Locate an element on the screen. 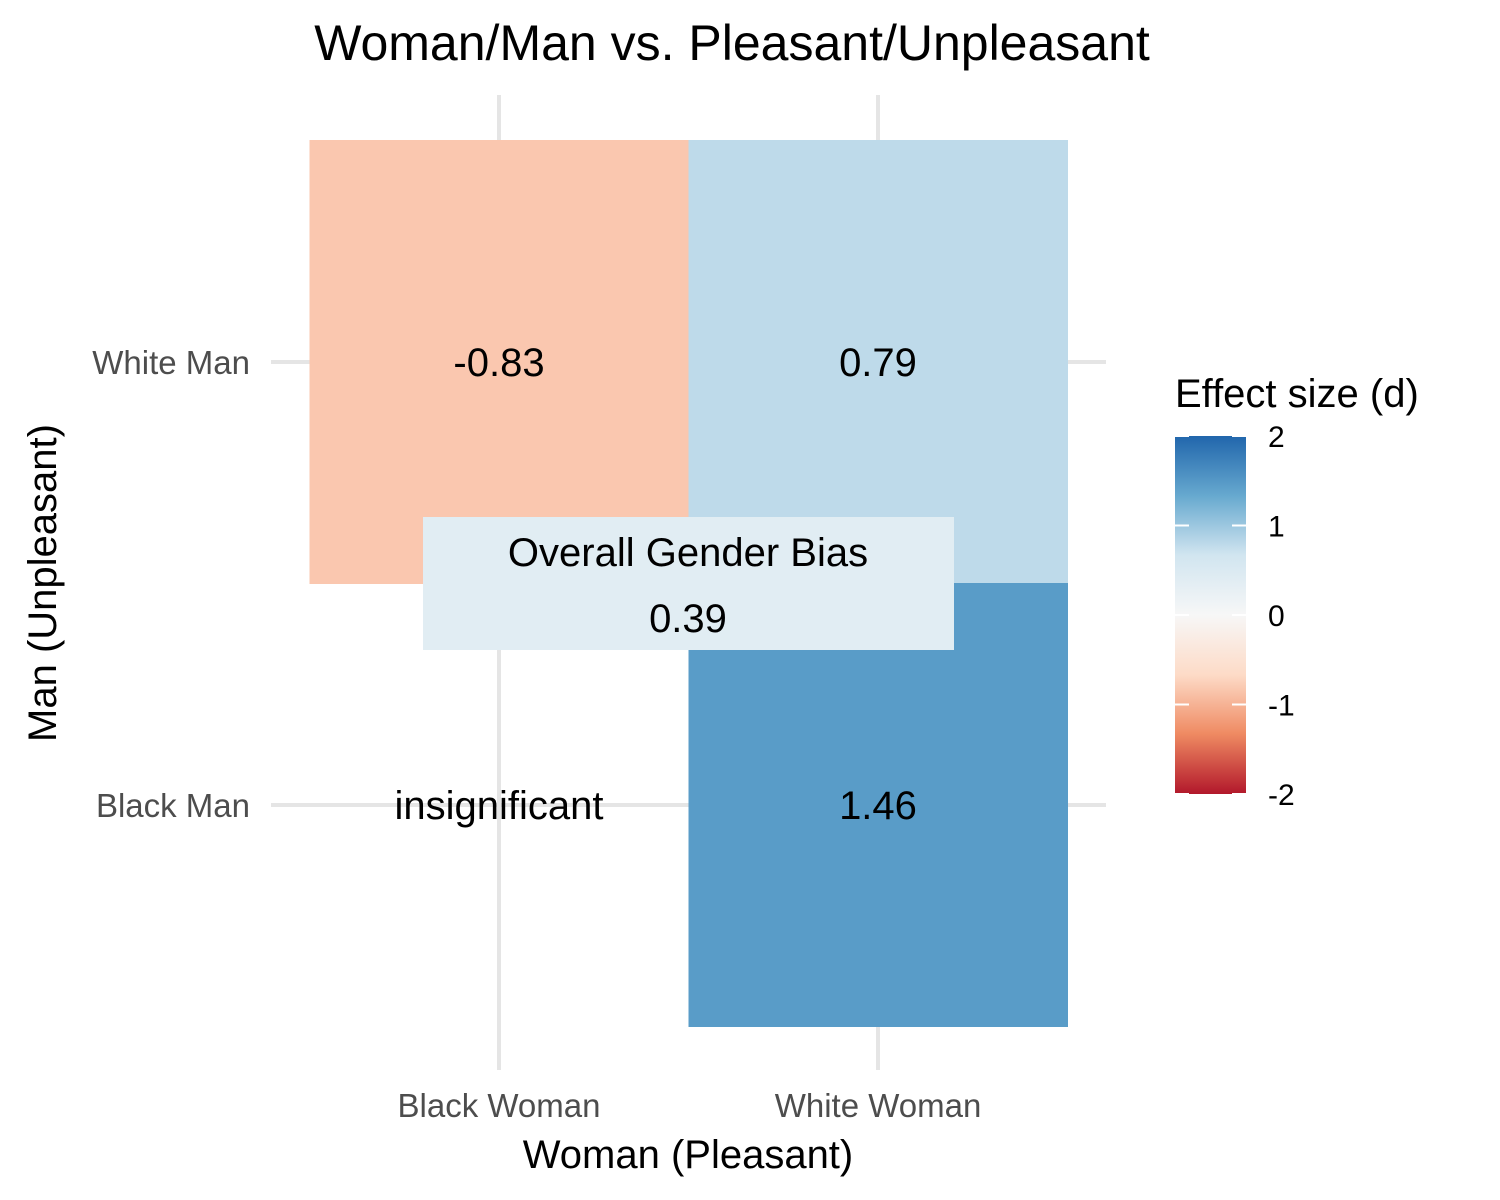  x-tick-label: White Woman is located at coordinates (878, 1105).